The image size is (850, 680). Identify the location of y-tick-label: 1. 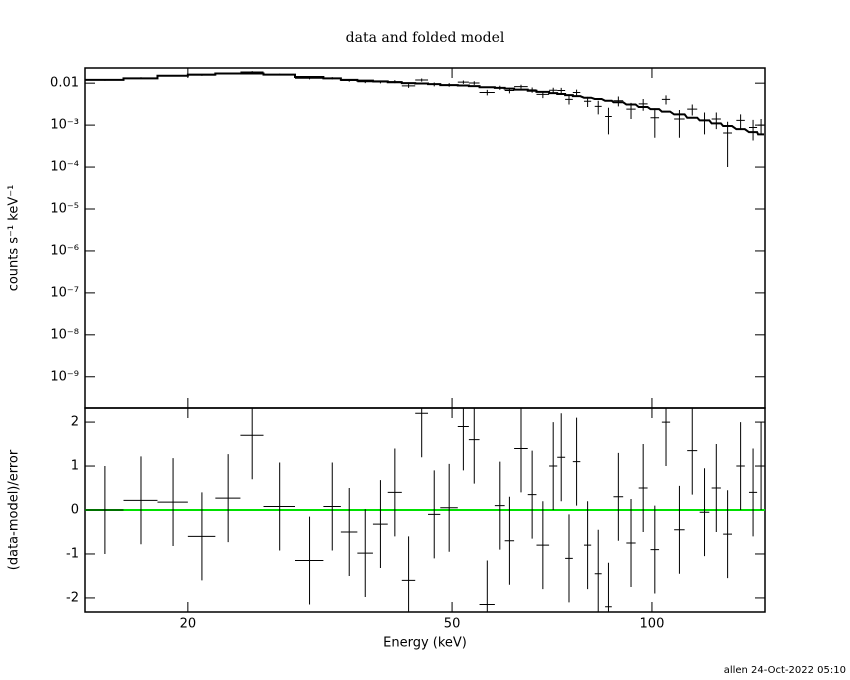
(75, 466).